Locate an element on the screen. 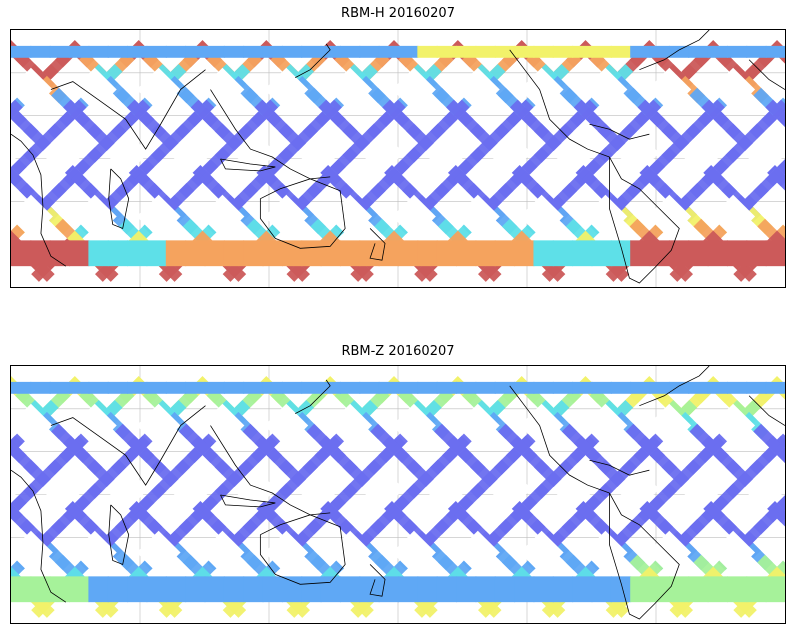 The image size is (794, 633). panel-title-z: RBM-Z 20160207 is located at coordinates (398, 351).